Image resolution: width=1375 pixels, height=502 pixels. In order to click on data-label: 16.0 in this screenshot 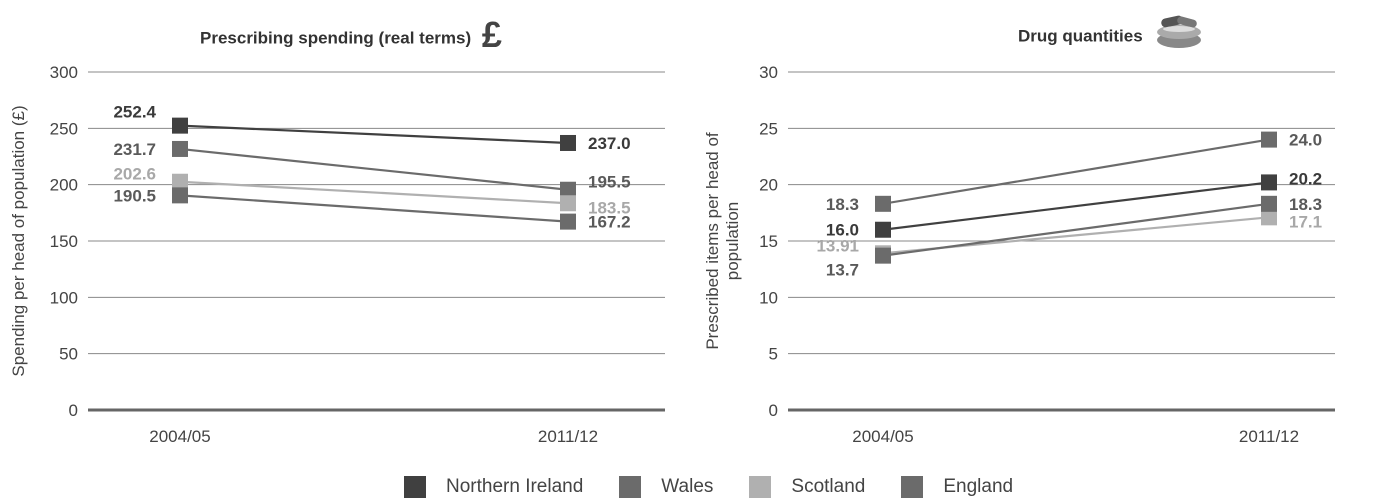, I will do `click(842, 230)`.